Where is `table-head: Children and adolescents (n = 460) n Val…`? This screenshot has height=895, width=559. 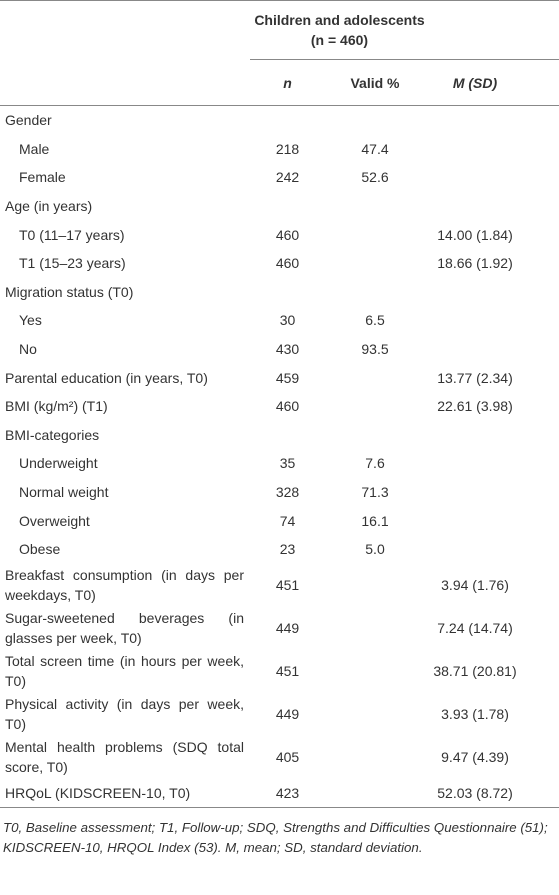
table-head: Children and adolescents (n = 460) n Val… is located at coordinates (279, 53).